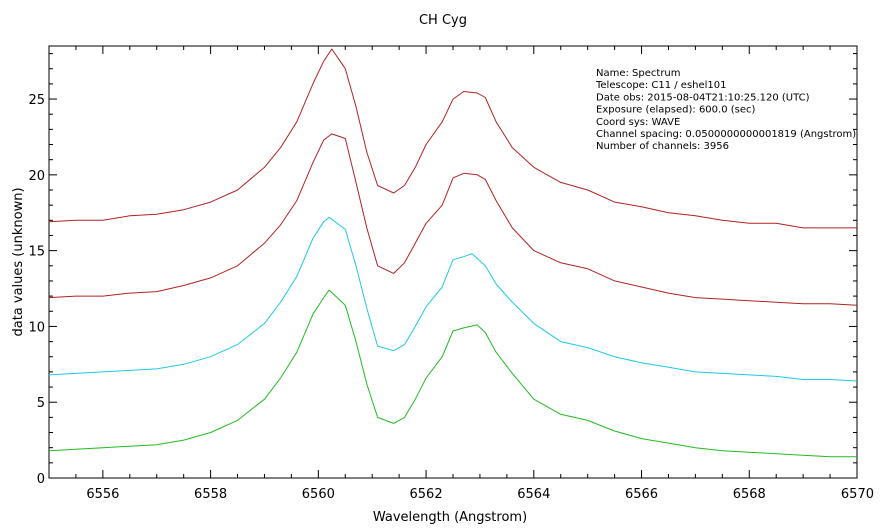 The height and width of the screenshot is (529, 886). I want to click on annotation-line: Number of channels: 3956, so click(662, 146).